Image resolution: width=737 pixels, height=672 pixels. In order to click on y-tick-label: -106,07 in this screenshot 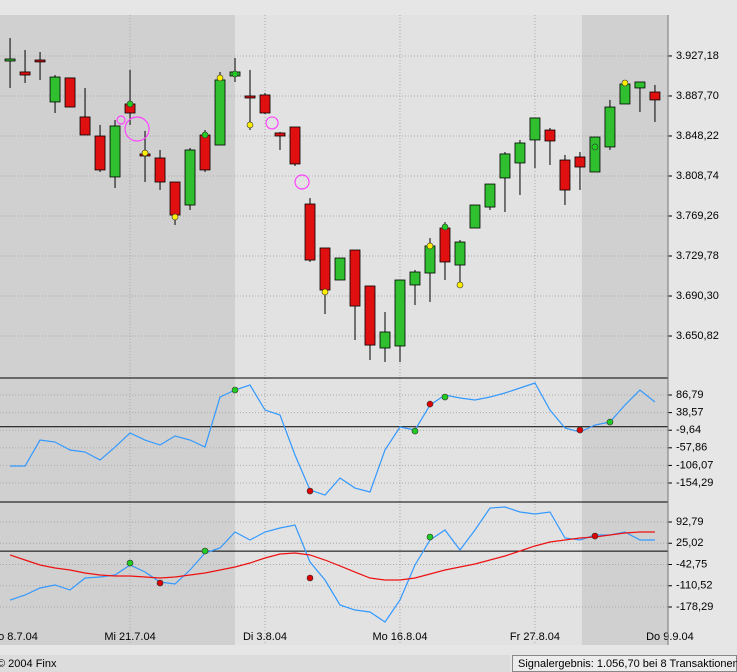, I will do `click(694, 465)`.